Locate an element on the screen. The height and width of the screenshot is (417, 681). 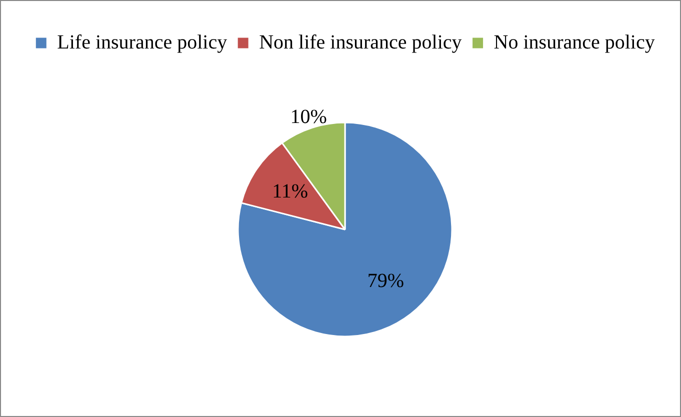
legend-label: Non life insurance policy is located at coordinates (360, 42).